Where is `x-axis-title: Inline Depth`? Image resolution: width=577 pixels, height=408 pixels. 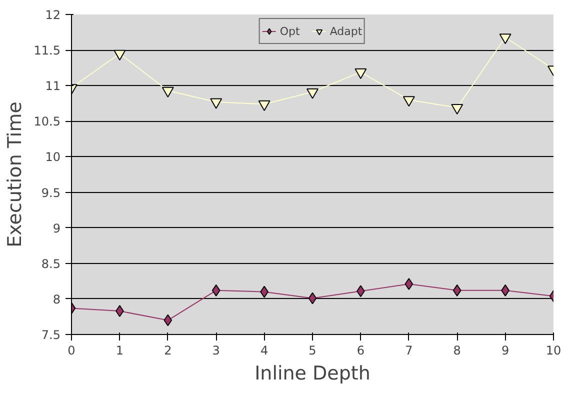 x-axis-title: Inline Depth is located at coordinates (312, 373).